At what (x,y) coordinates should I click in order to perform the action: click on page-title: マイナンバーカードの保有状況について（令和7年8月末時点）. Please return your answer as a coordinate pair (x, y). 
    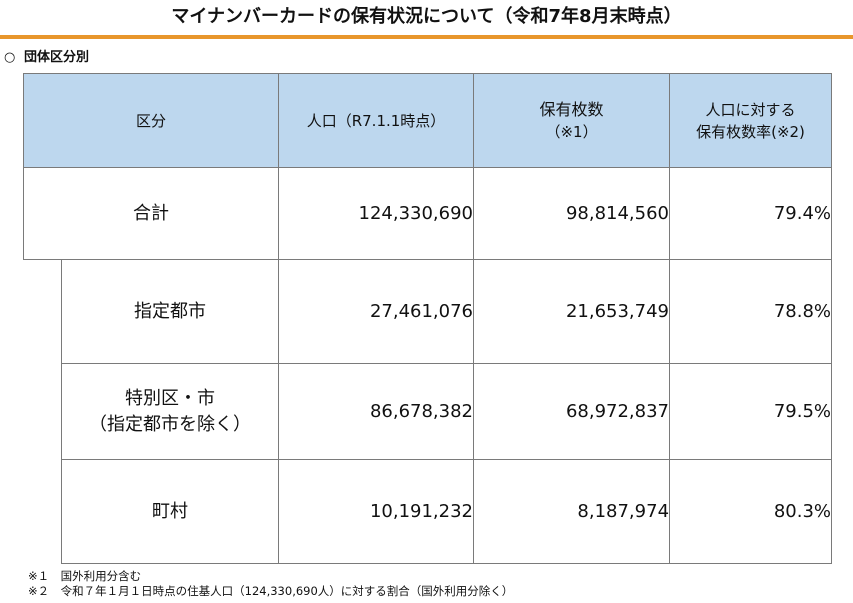
    Looking at the image, I should click on (426, 16).